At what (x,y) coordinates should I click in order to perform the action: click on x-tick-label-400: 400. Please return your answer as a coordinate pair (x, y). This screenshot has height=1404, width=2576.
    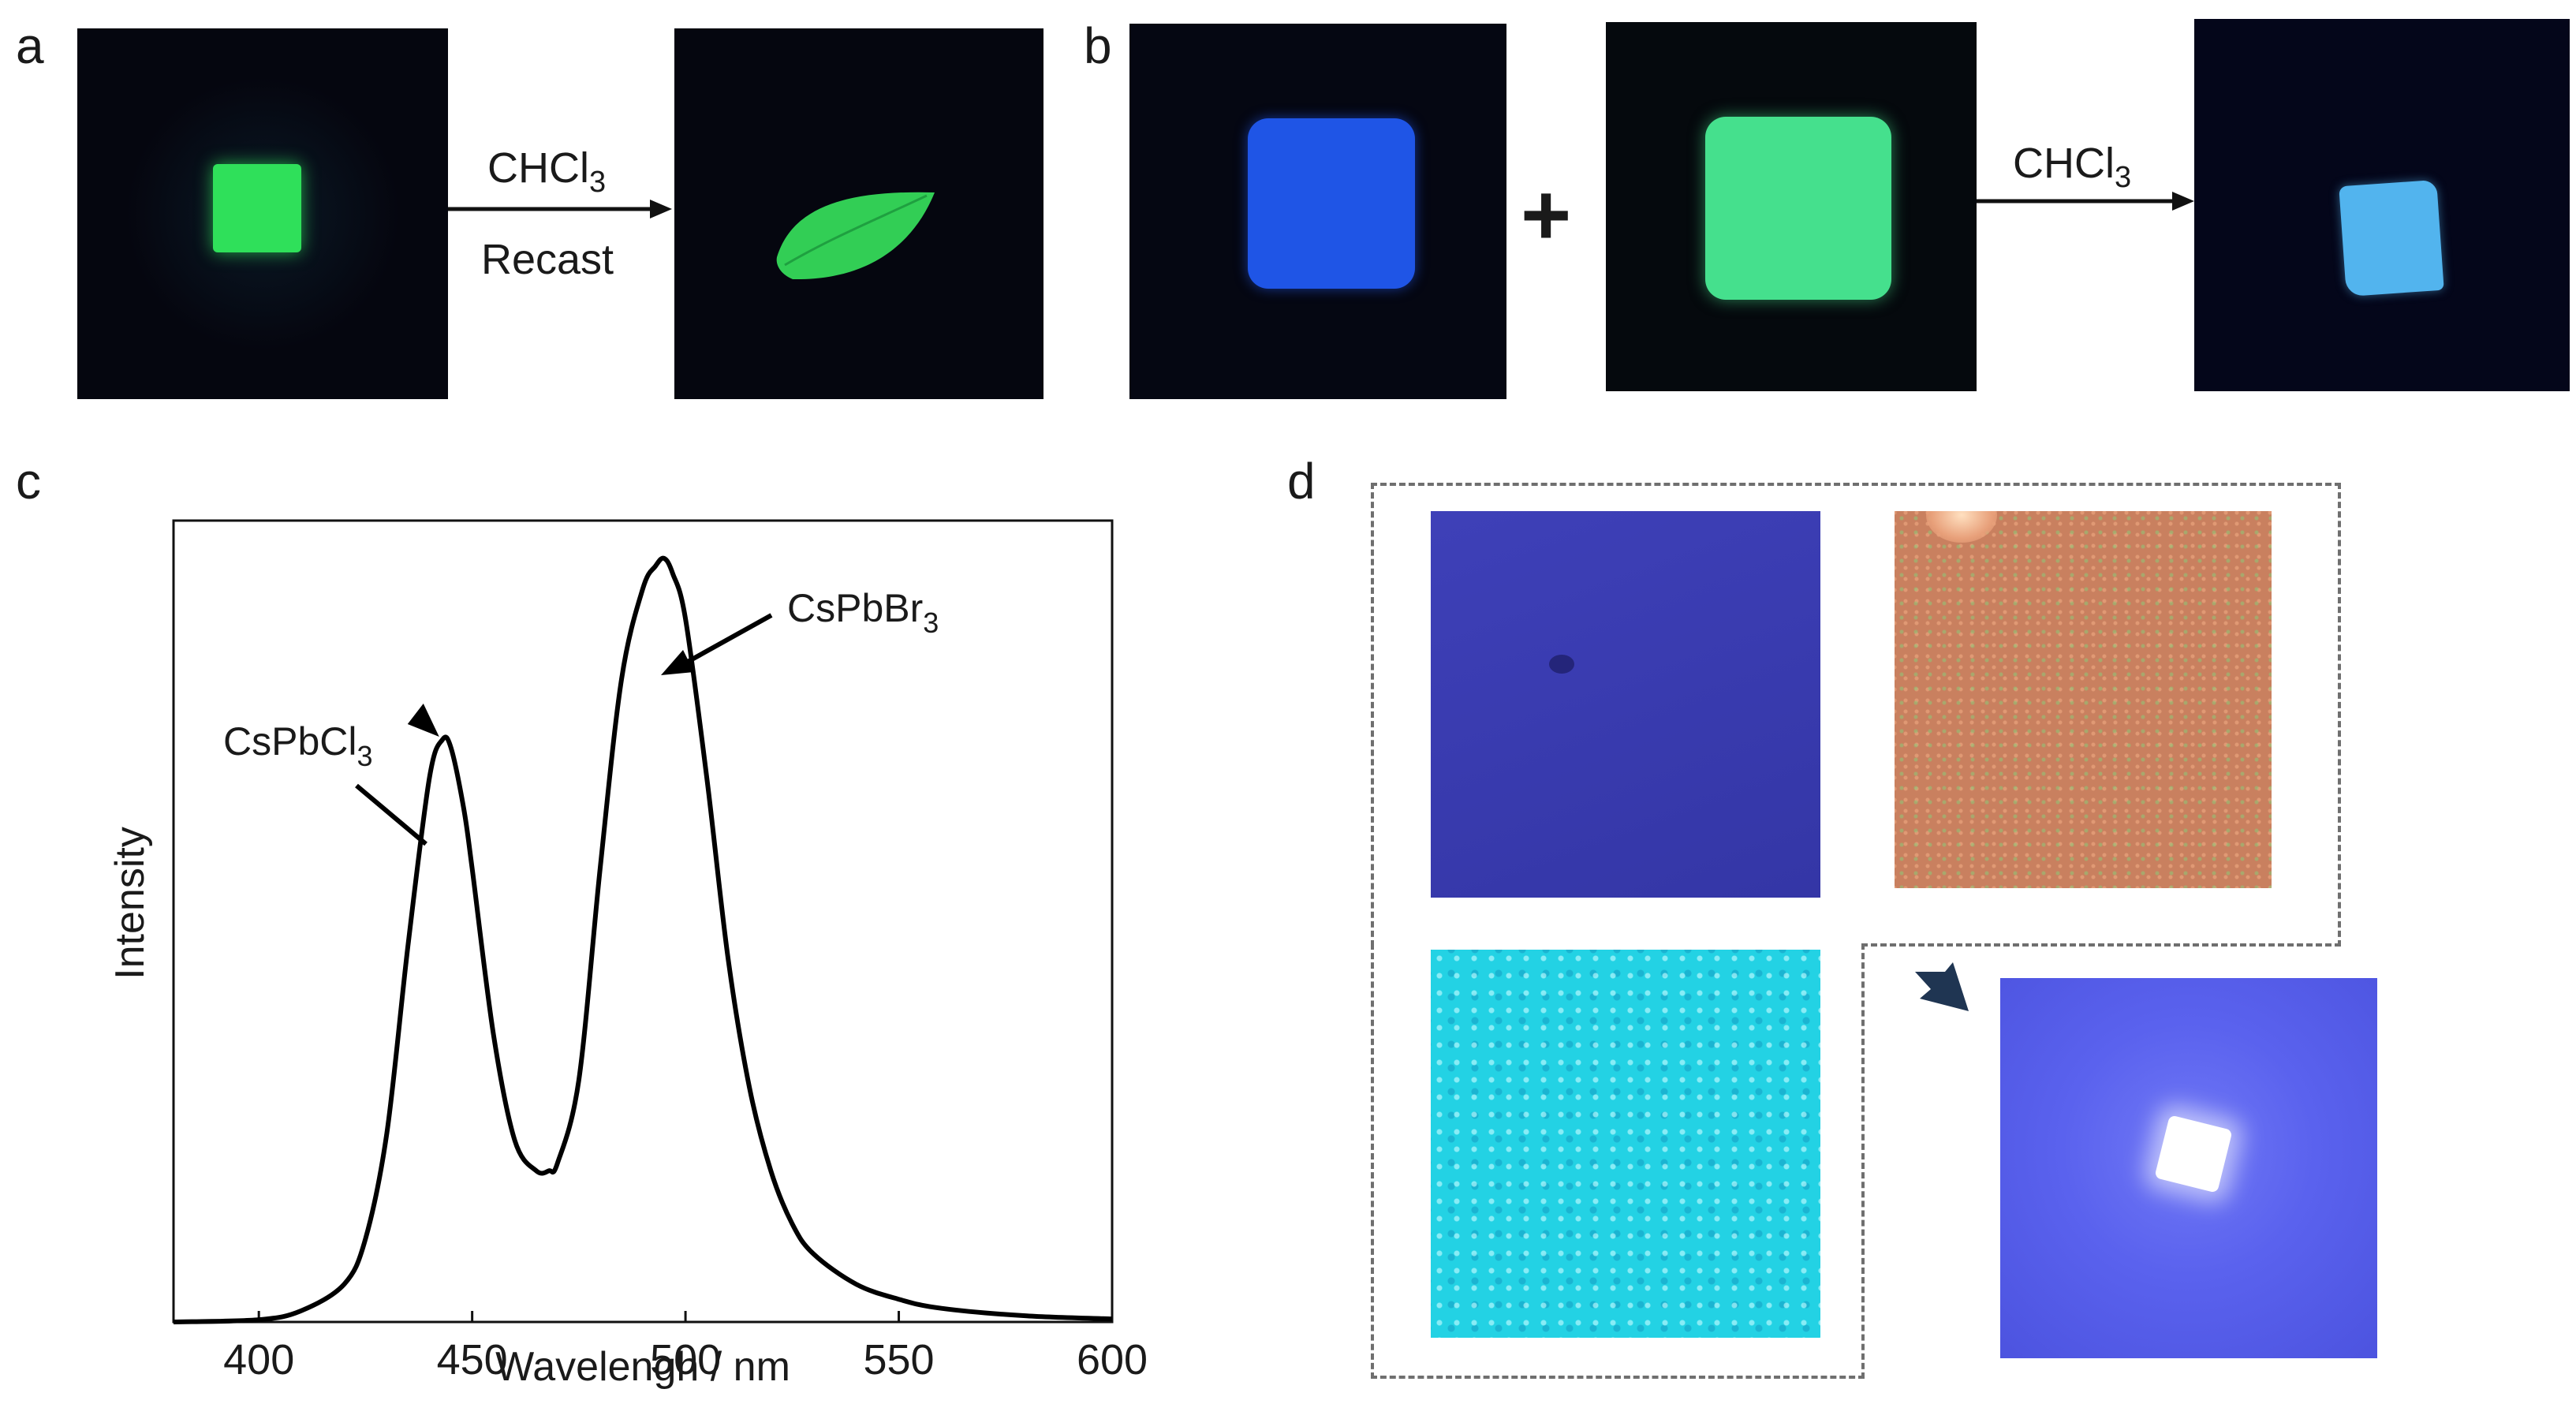
    Looking at the image, I should click on (258, 1359).